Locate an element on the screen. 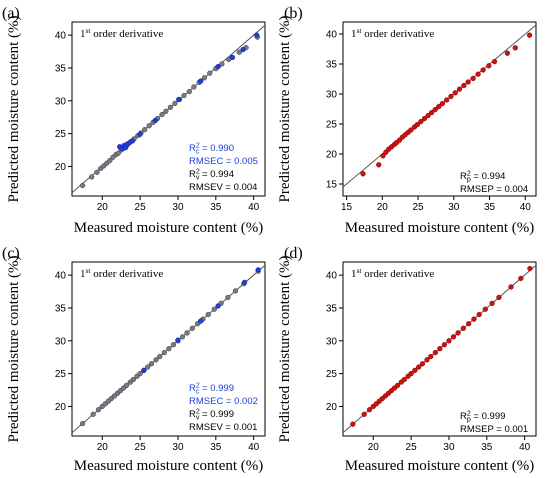 This screenshot has width=550, height=478. panel-label: (a) is located at coordinates (11, 13).